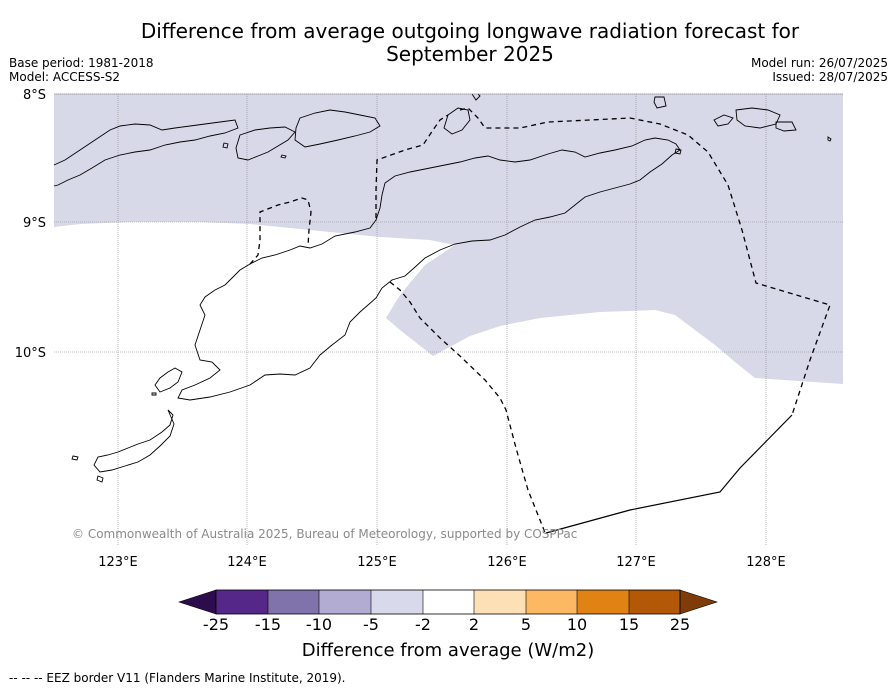 The height and width of the screenshot is (690, 896). I want to click on lat-label-8s: 8°S, so click(34, 95).